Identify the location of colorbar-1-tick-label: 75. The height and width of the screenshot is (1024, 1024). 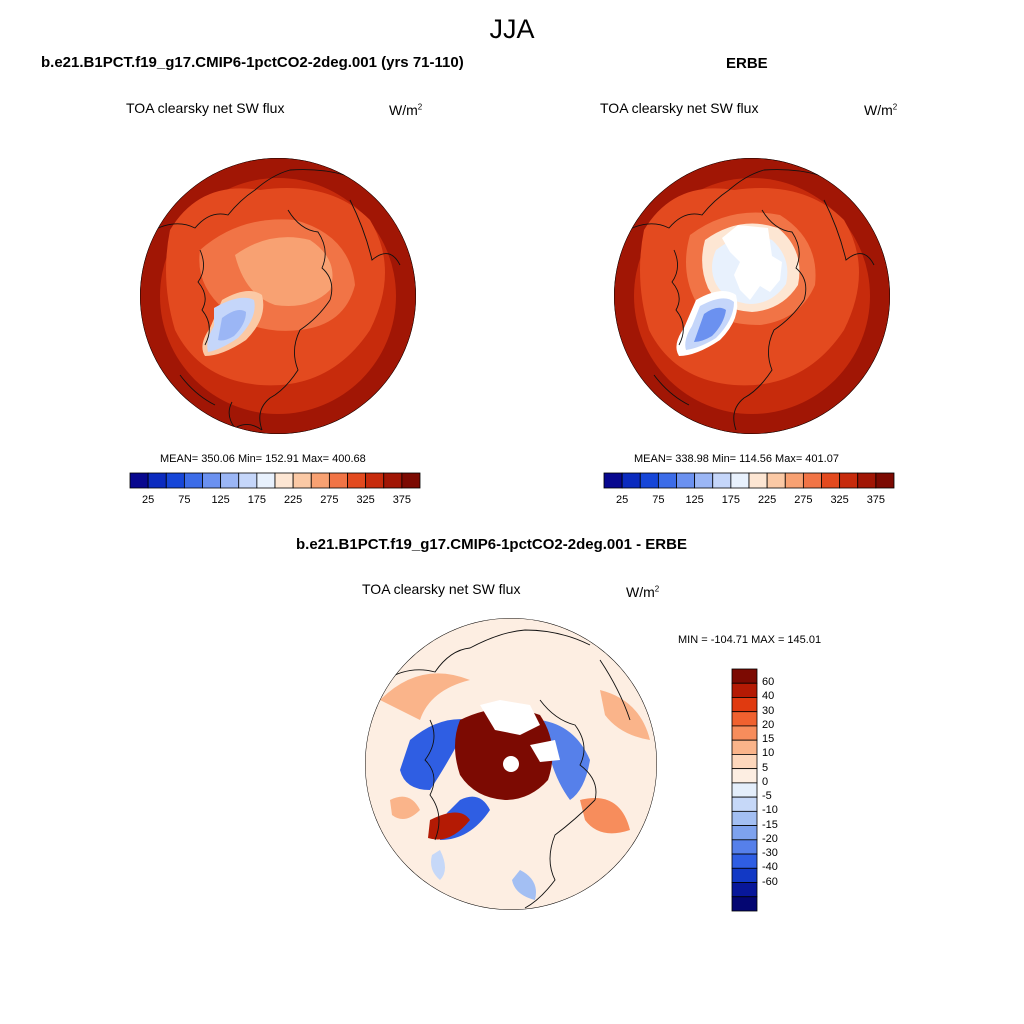
(184, 500).